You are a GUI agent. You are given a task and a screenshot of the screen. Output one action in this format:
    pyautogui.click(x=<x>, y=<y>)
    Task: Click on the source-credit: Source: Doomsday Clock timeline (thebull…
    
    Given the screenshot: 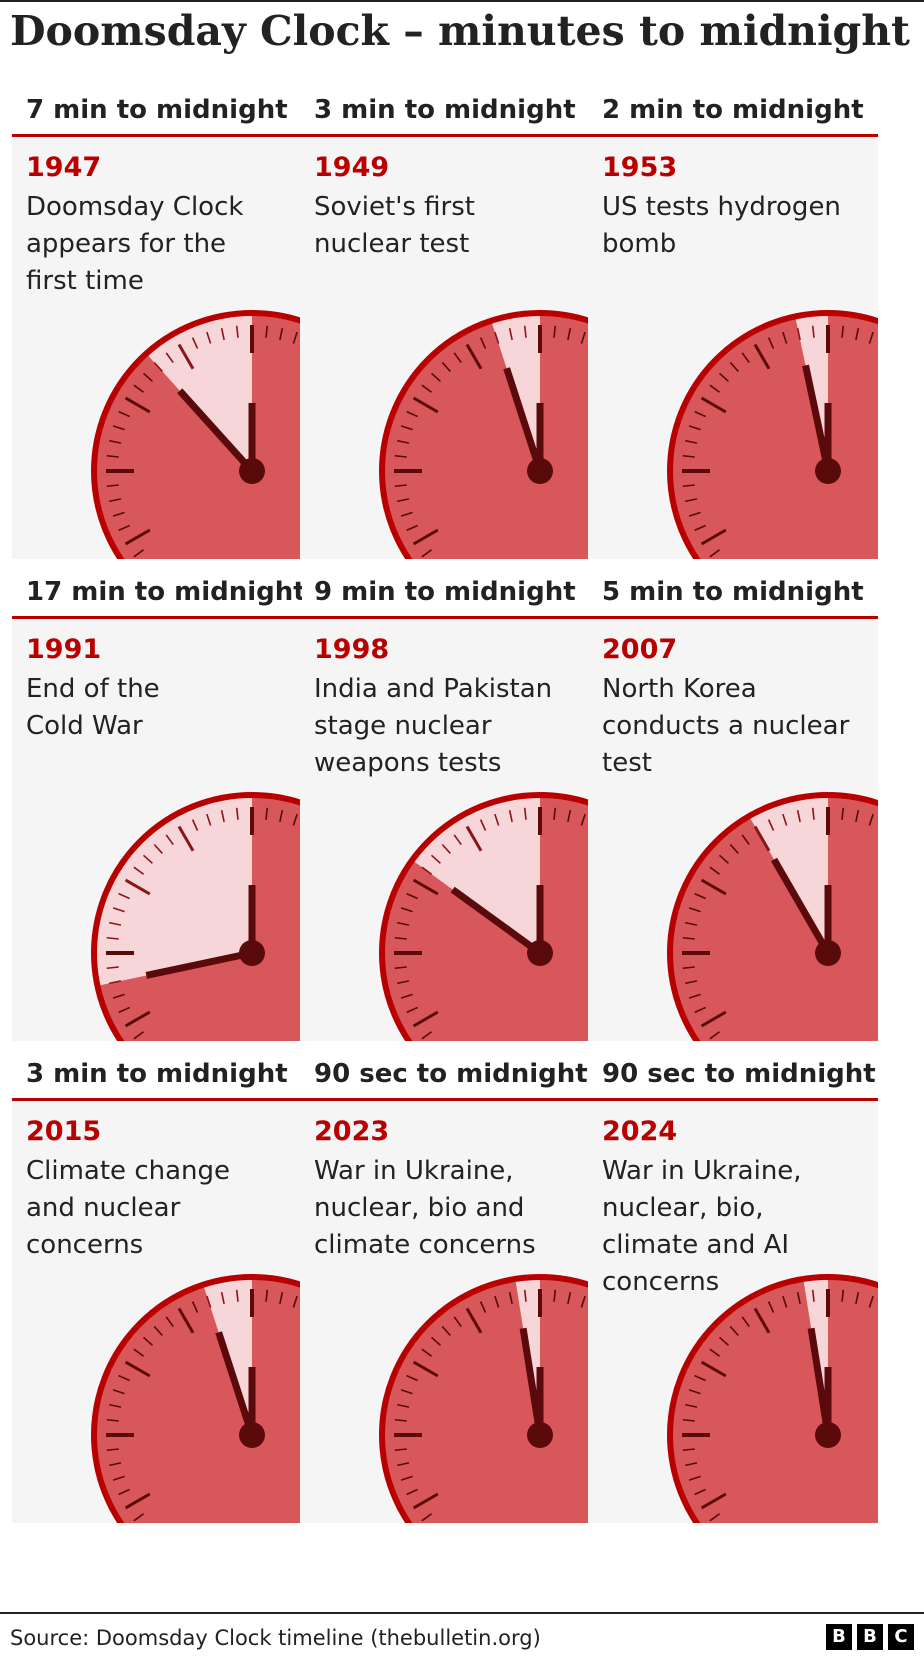 What is the action you would take?
    pyautogui.click(x=275, y=1638)
    